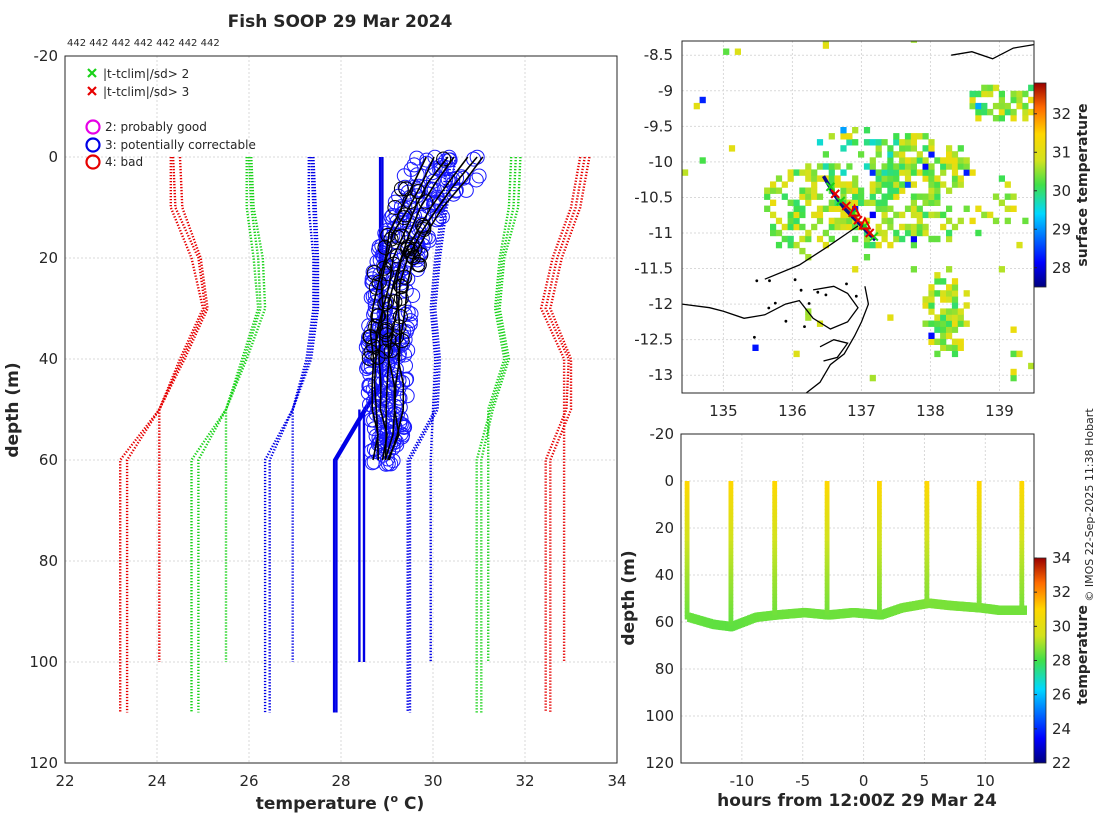 This screenshot has width=1100, height=820. Describe the element at coordinates (48, 460) in the screenshot. I see `profile-ytick: 60` at that location.